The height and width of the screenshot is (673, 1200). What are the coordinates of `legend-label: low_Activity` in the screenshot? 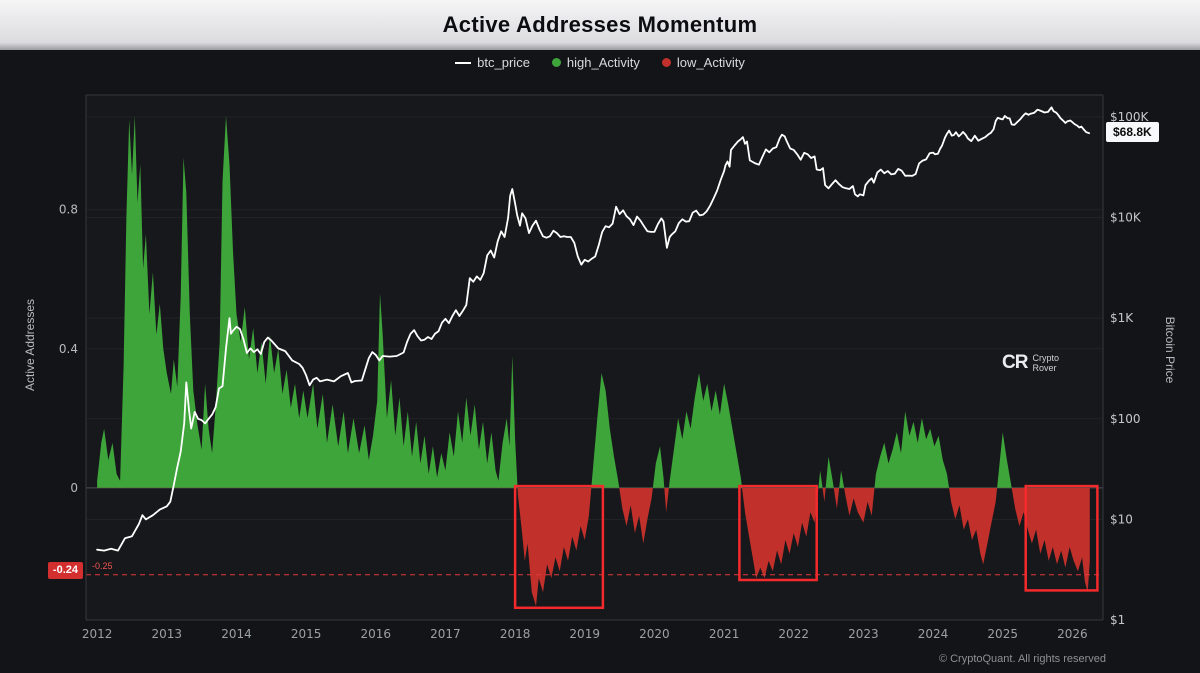 It's located at (710, 62).